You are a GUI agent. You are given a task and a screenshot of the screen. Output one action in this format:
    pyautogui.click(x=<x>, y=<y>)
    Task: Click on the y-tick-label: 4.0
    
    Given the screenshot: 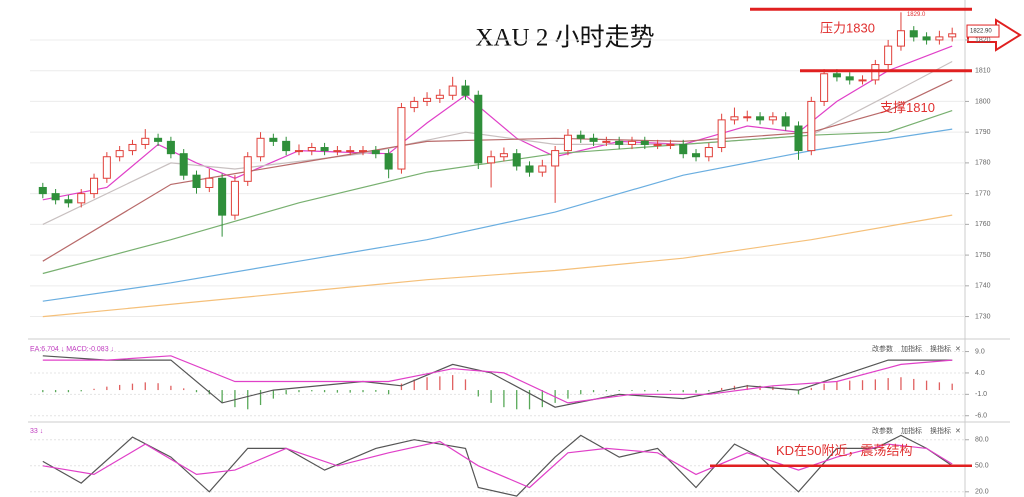 What is the action you would take?
    pyautogui.click(x=980, y=373)
    